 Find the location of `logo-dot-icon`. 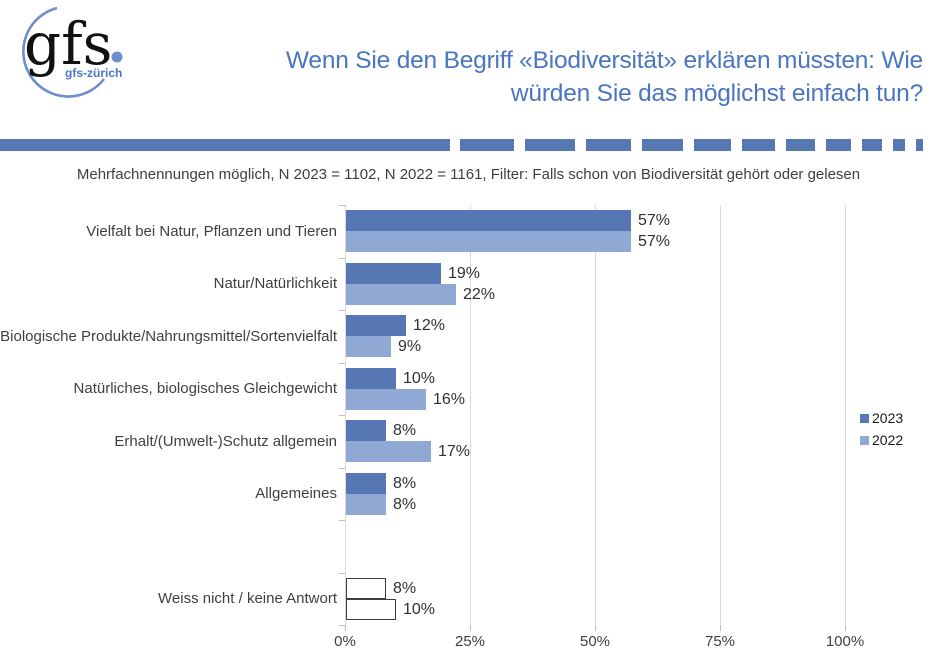

logo-dot-icon is located at coordinates (117, 57).